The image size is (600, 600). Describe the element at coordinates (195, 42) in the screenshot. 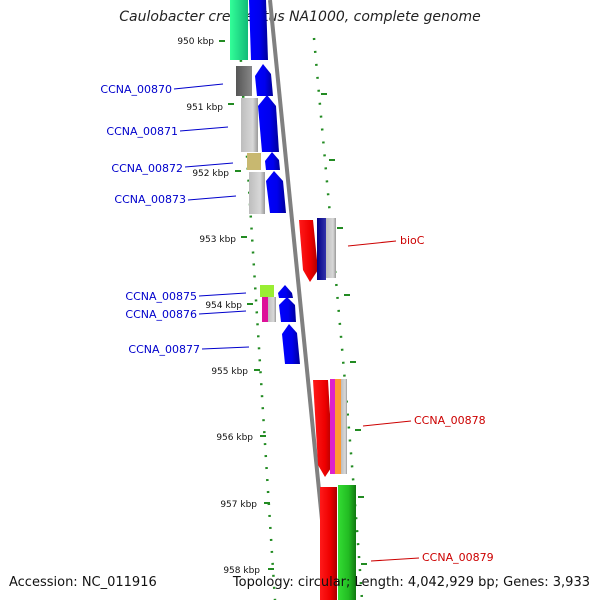

I see `tick-label-950: 950 kbp` at that location.